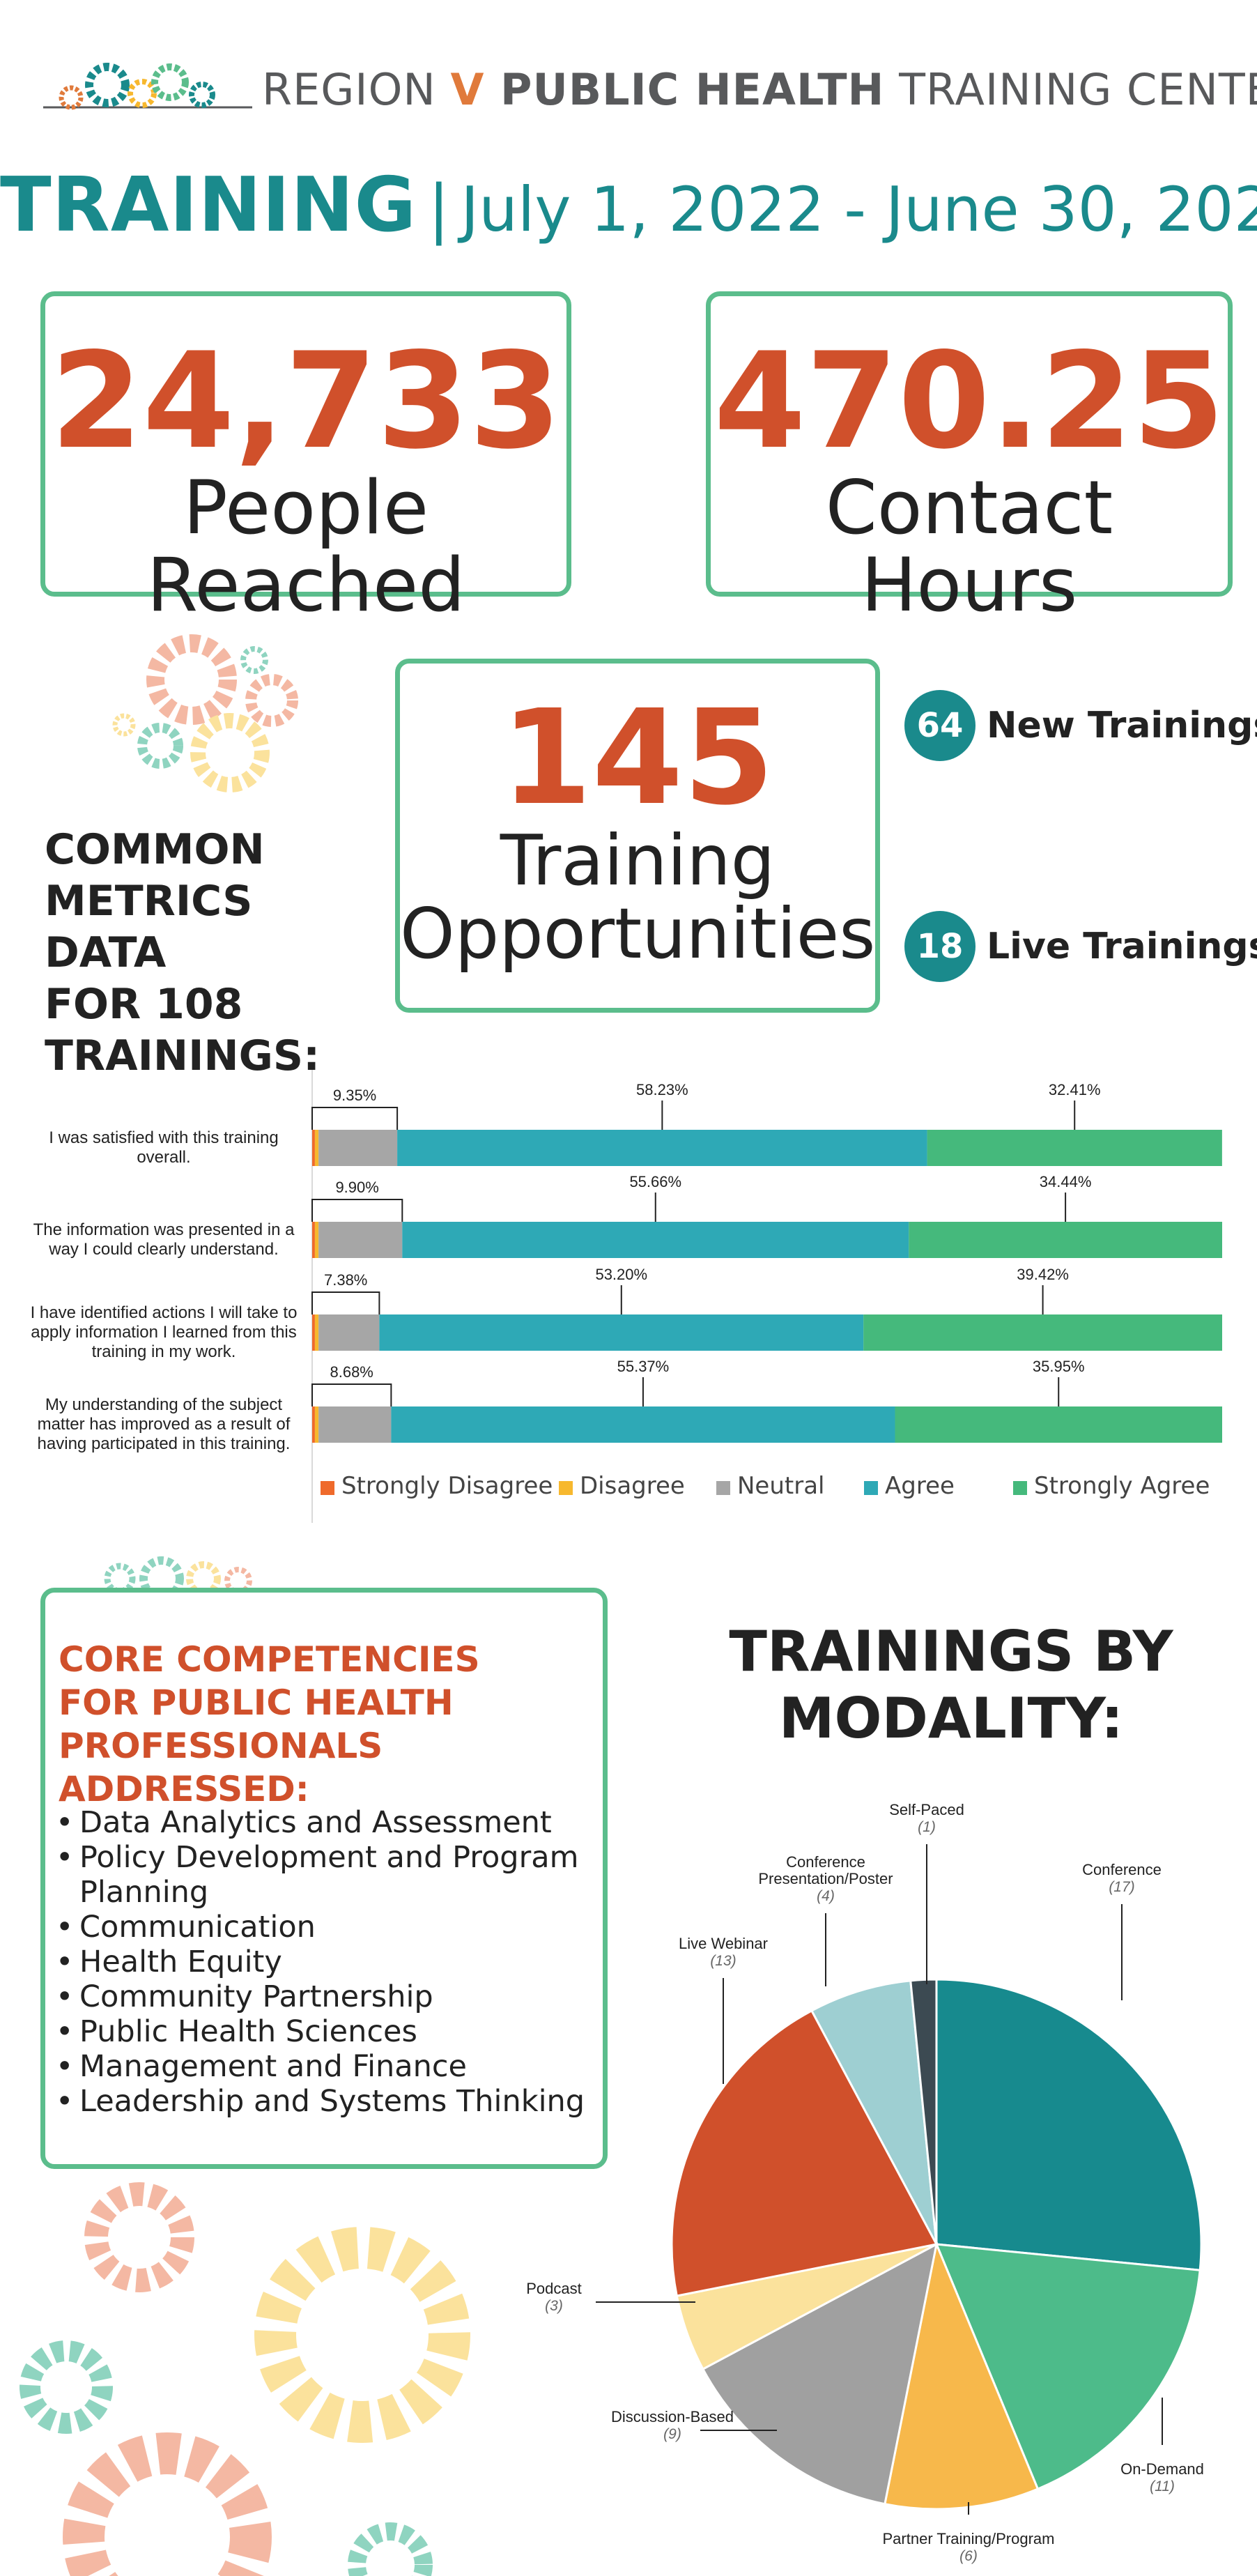 This screenshot has height=2576, width=1257. What do you see at coordinates (723, 1961) in the screenshot?
I see `pie-value-label: (13)` at bounding box center [723, 1961].